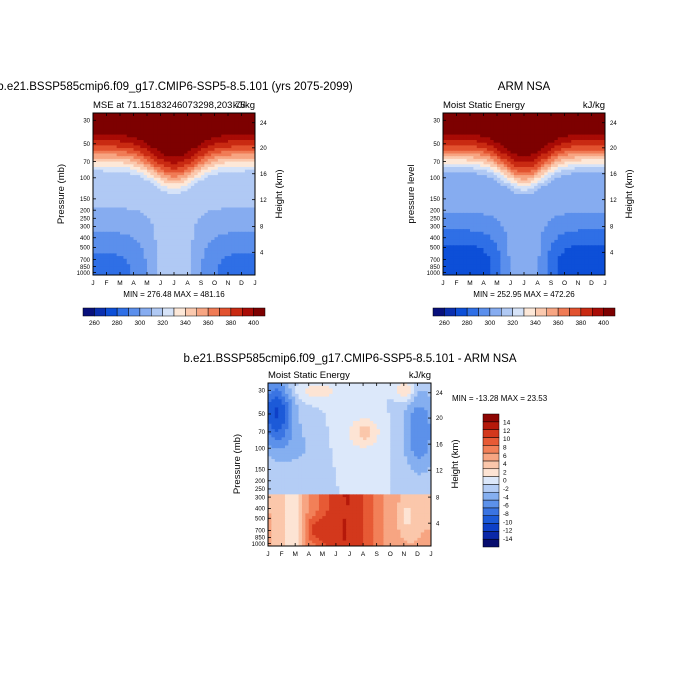 The width and height of the screenshot is (700, 700). I want to click on panel-title: ARM NSA, so click(524, 87).